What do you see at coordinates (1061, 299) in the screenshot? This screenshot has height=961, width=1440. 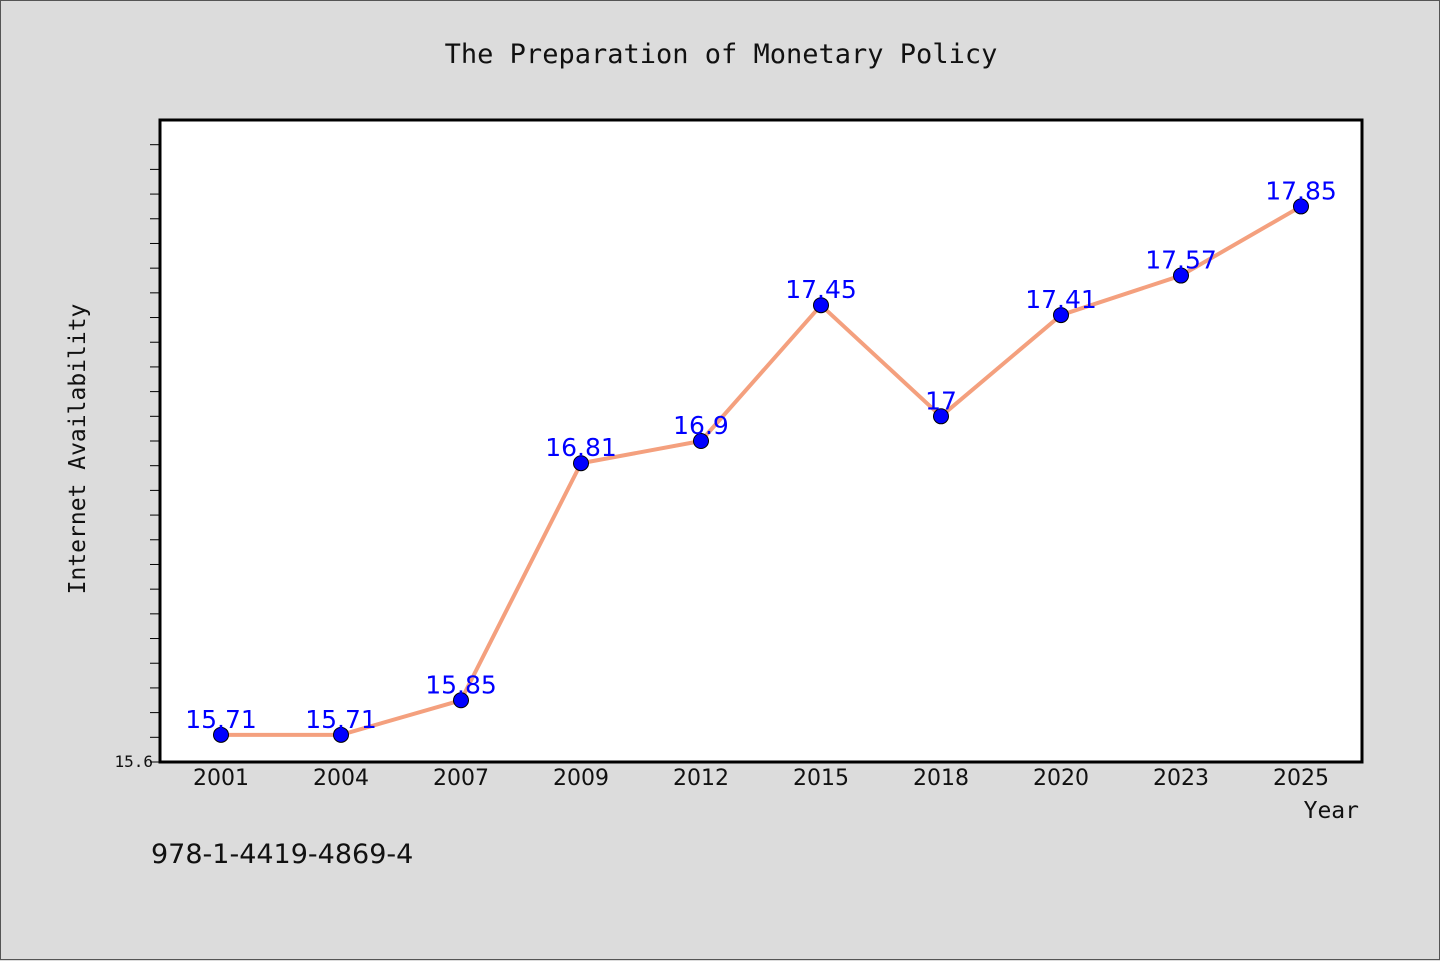 I see `data-label: 17.41` at bounding box center [1061, 299].